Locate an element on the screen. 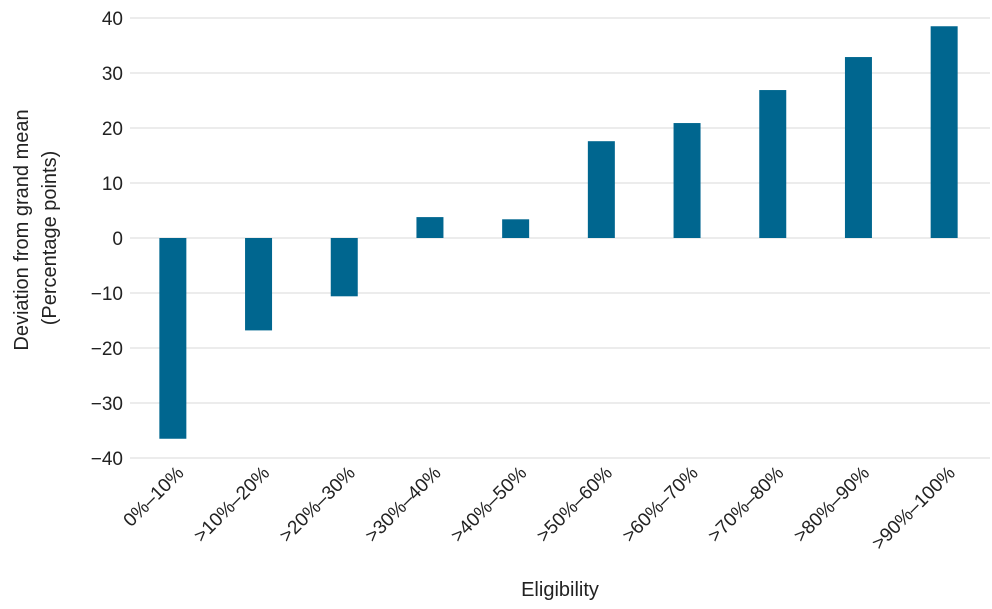  x-tick-label: 0%–10% is located at coordinates (154, 497).